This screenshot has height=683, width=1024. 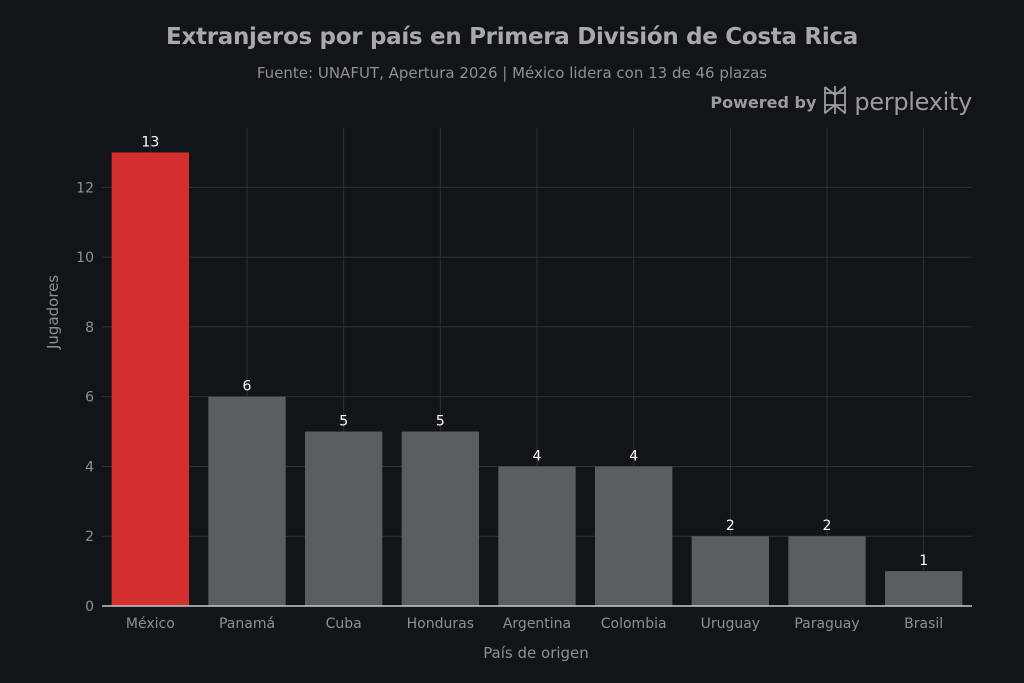 I want to click on x-tick-label: Cuba, so click(x=344, y=624).